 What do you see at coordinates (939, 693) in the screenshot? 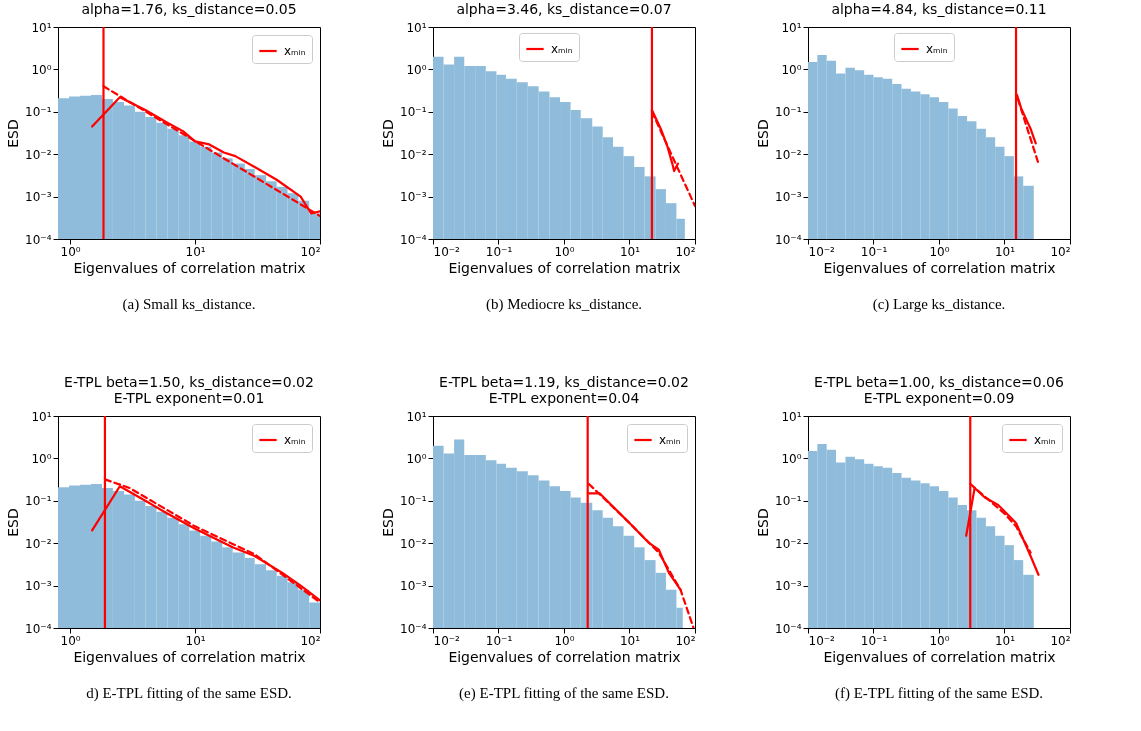
I see `text: (f) E-TPL fitting of the same ESD.` at bounding box center [939, 693].